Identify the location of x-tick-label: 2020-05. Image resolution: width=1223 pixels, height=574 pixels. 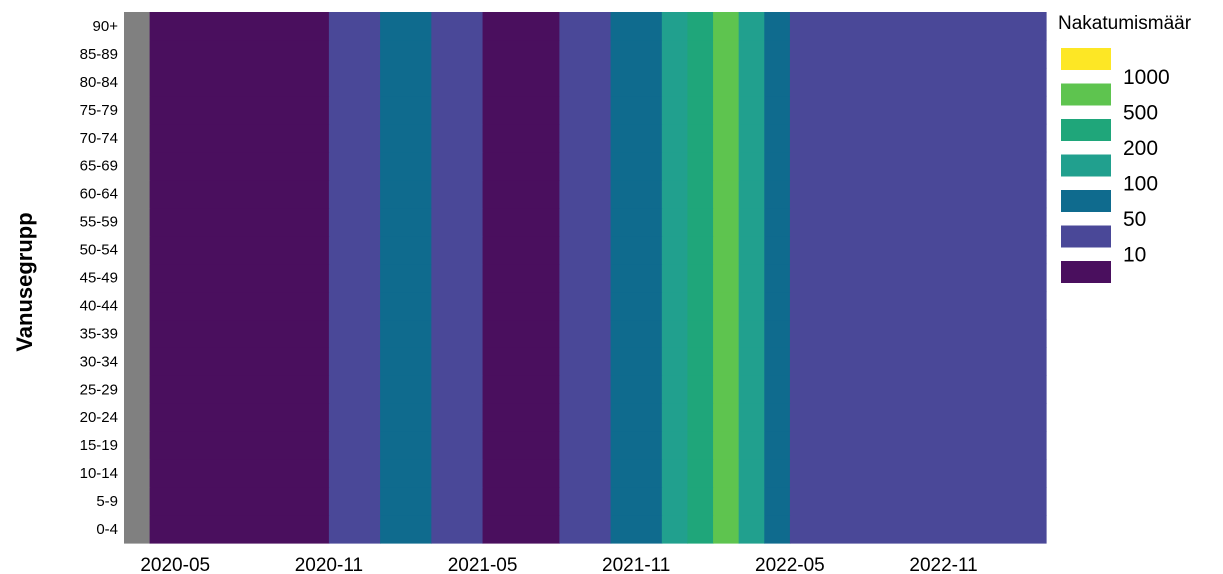
(175, 564).